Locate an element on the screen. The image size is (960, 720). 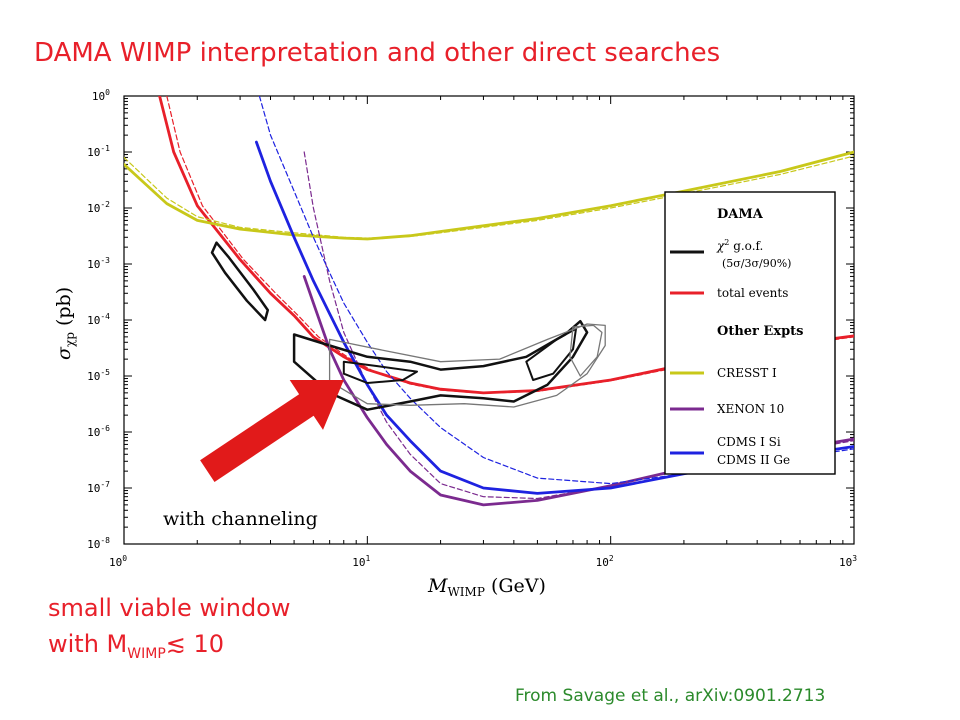
legend-box is located at coordinates (750, 333).